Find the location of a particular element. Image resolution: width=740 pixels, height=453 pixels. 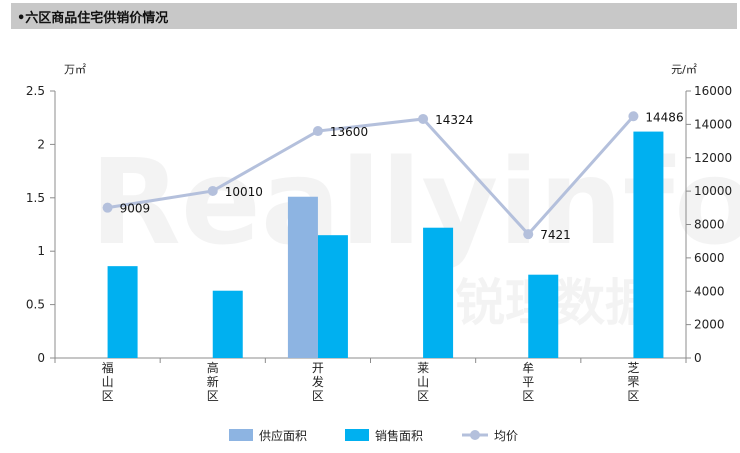

price-data-label: 13600 is located at coordinates (349, 132).